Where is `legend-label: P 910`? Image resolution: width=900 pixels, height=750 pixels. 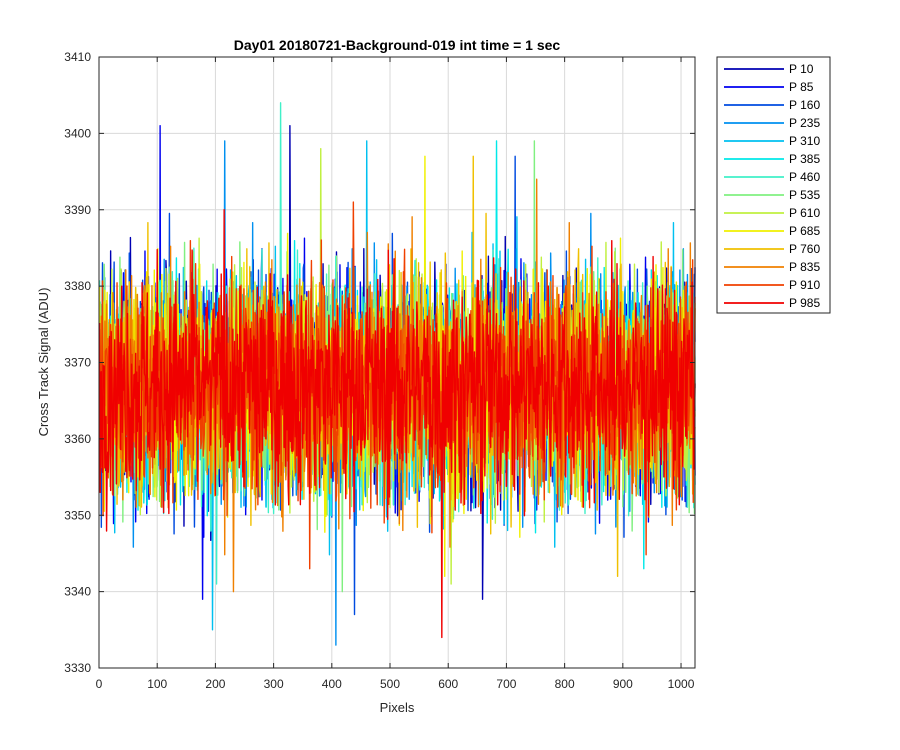
legend-label: P 910 is located at coordinates (804, 285).